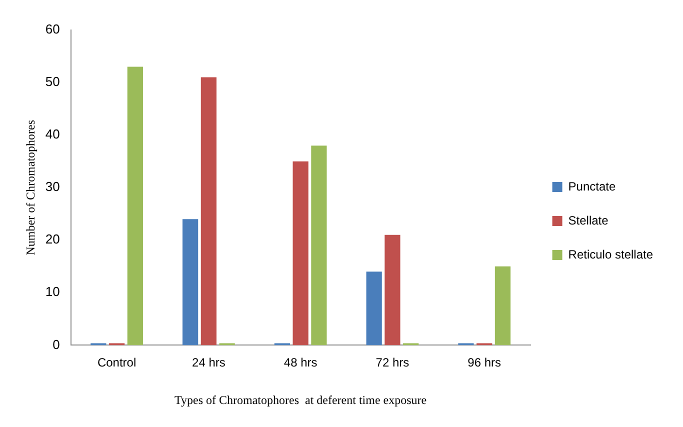 This screenshot has height=427, width=683. Describe the element at coordinates (588, 220) in the screenshot. I see `legend-label: Stellate` at that location.